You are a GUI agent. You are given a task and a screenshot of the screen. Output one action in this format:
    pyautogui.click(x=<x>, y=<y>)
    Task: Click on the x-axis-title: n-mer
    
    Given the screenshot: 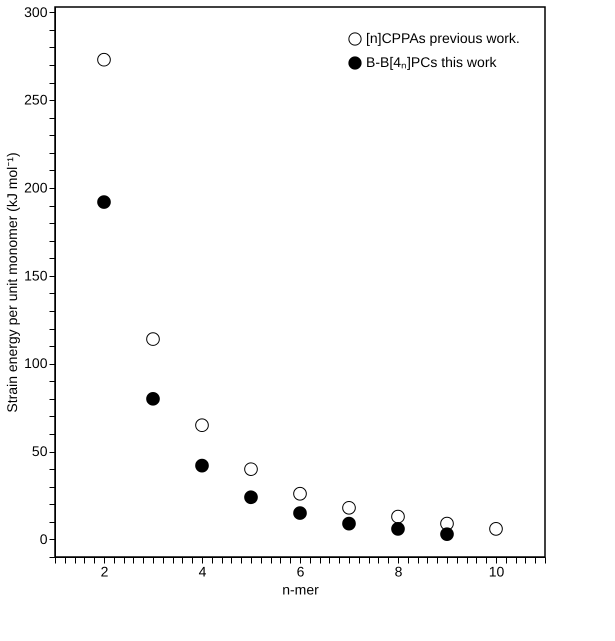 What is the action you would take?
    pyautogui.click(x=301, y=590)
    